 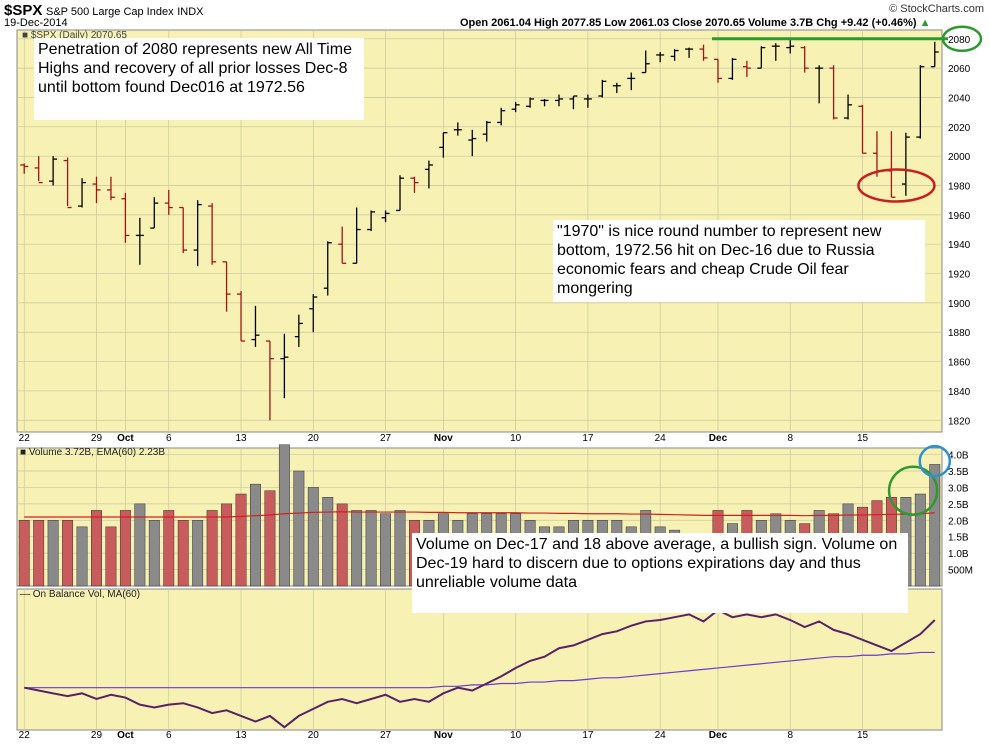 What do you see at coordinates (959, 392) in the screenshot?
I see `price-tick-label: 1840` at bounding box center [959, 392].